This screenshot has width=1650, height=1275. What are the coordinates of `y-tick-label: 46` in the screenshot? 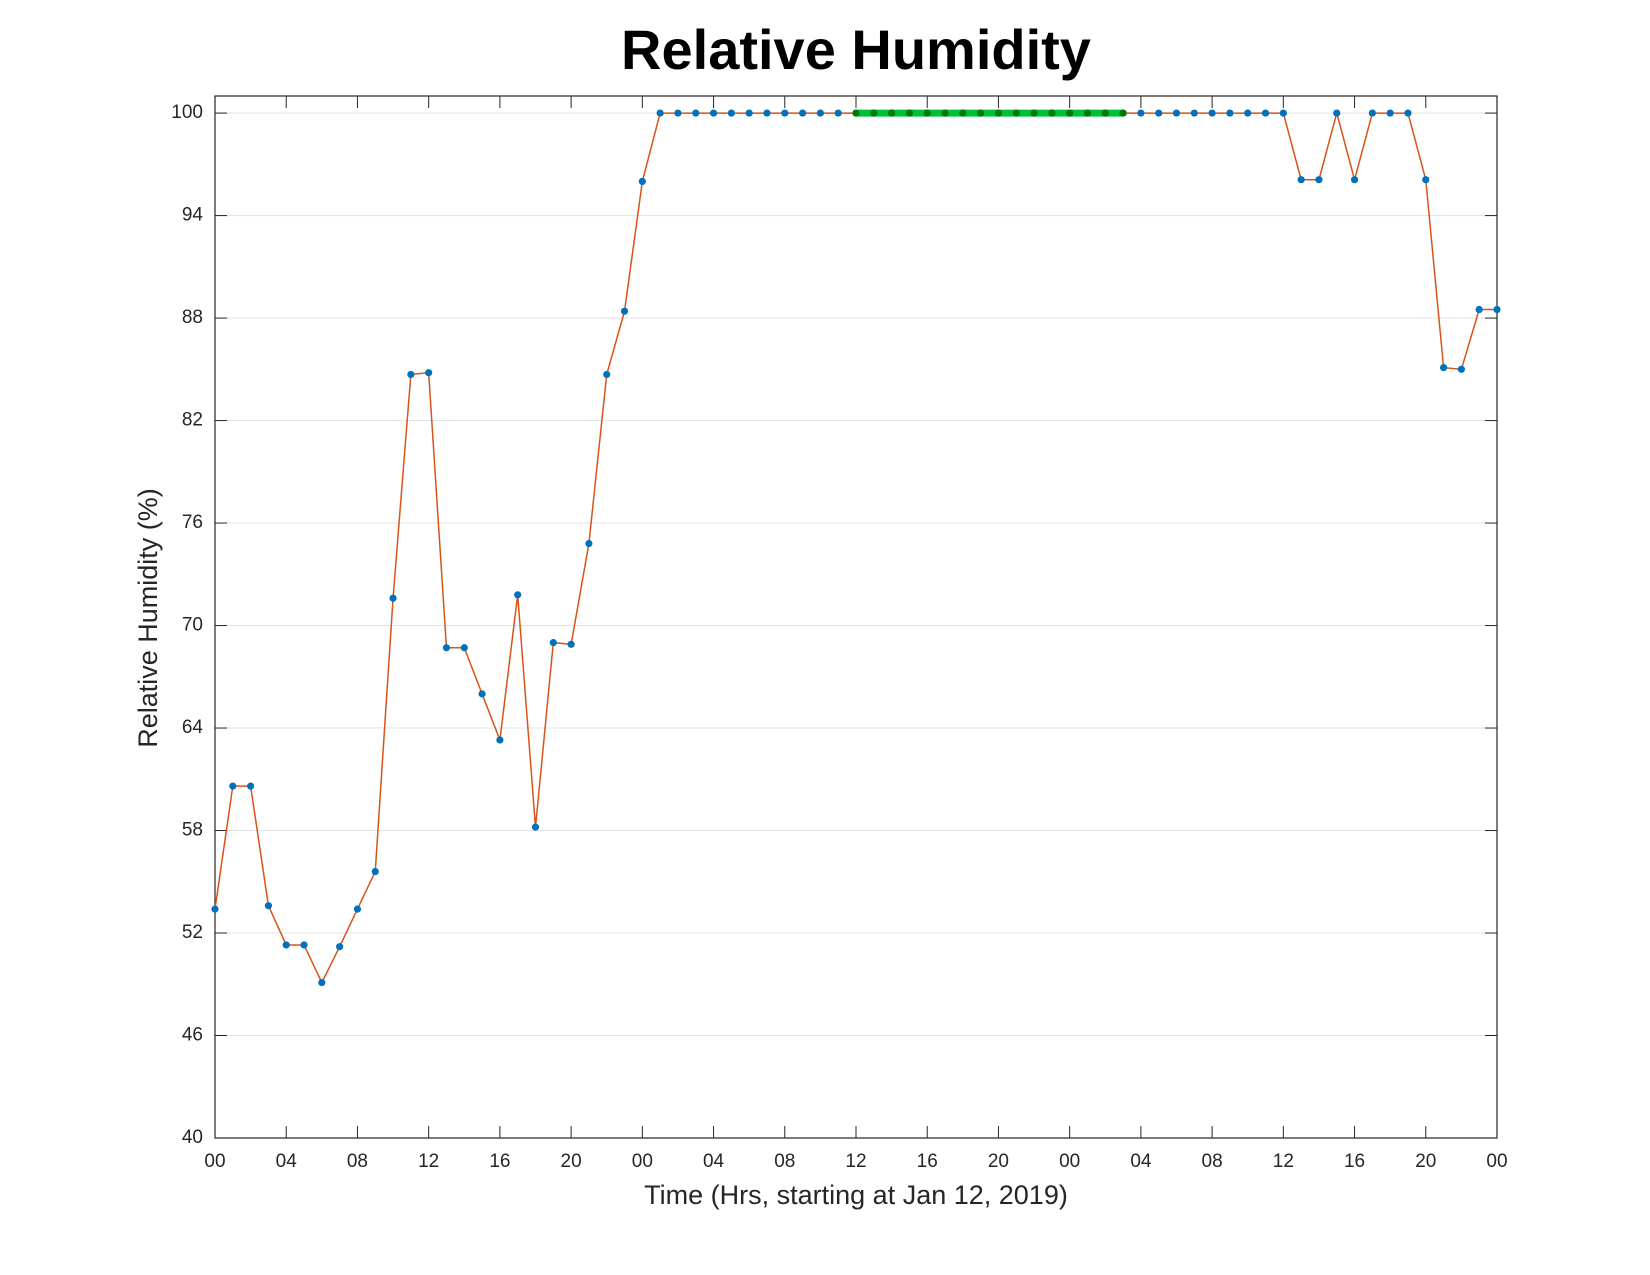 It's located at (192, 1035).